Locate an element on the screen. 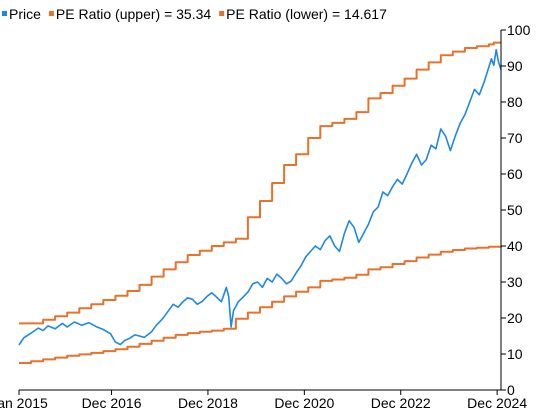 Image resolution: width=540 pixels, height=420 pixels. x-tick-label: Dec 2016 is located at coordinates (112, 403).